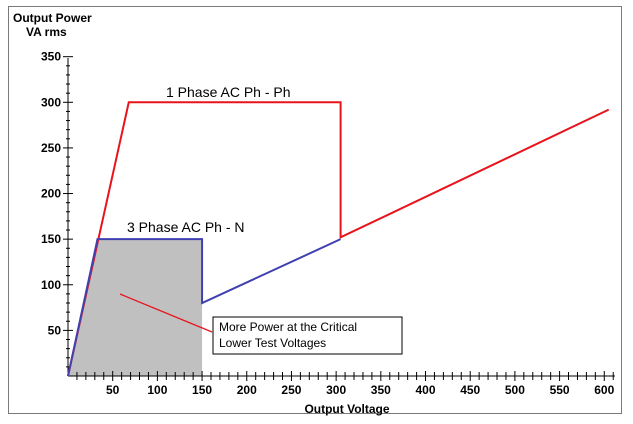 The width and height of the screenshot is (633, 424). Describe the element at coordinates (381, 390) in the screenshot. I see `x-tick-label: 350` at that location.